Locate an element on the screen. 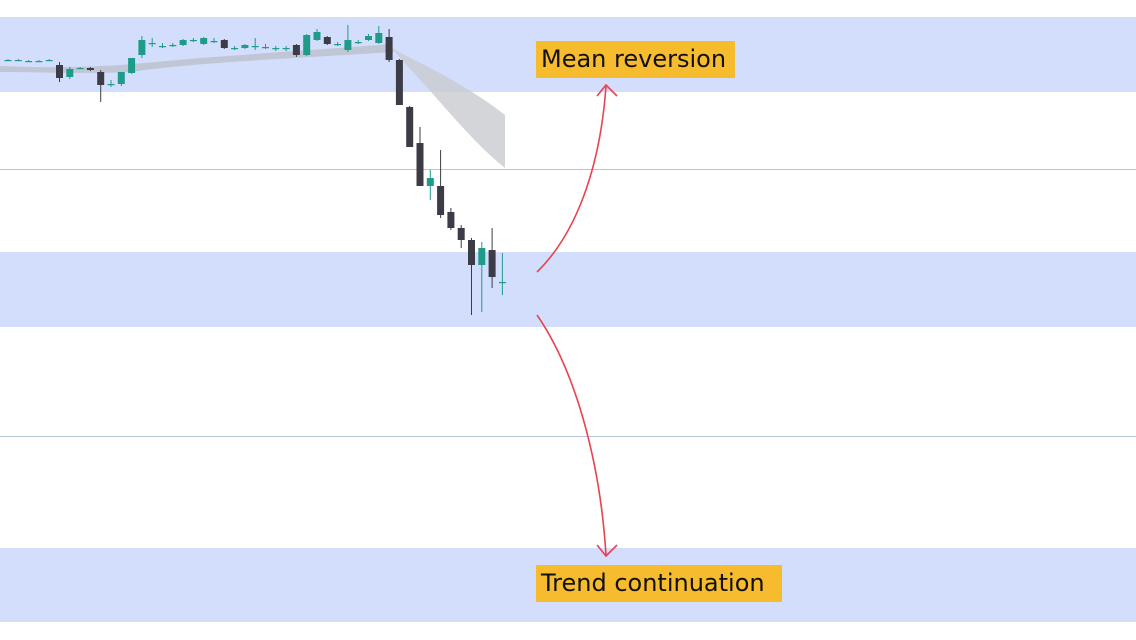 Image resolution: width=1136 pixels, height=640 pixels. zone-band is located at coordinates (568, 289).